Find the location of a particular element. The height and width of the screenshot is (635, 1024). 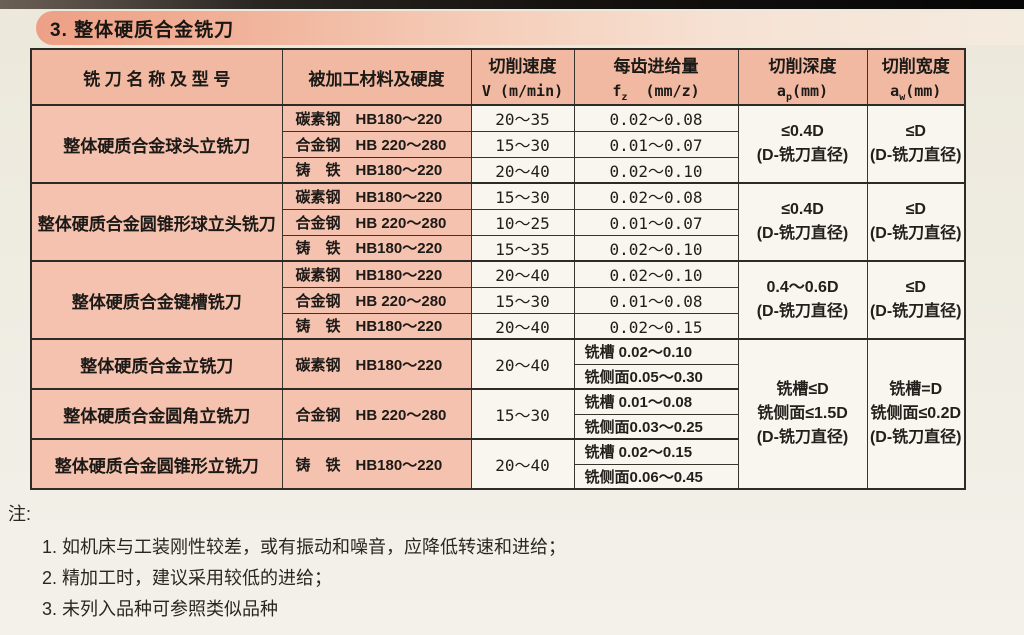

header-label: 切削速度 is located at coordinates (522, 66).